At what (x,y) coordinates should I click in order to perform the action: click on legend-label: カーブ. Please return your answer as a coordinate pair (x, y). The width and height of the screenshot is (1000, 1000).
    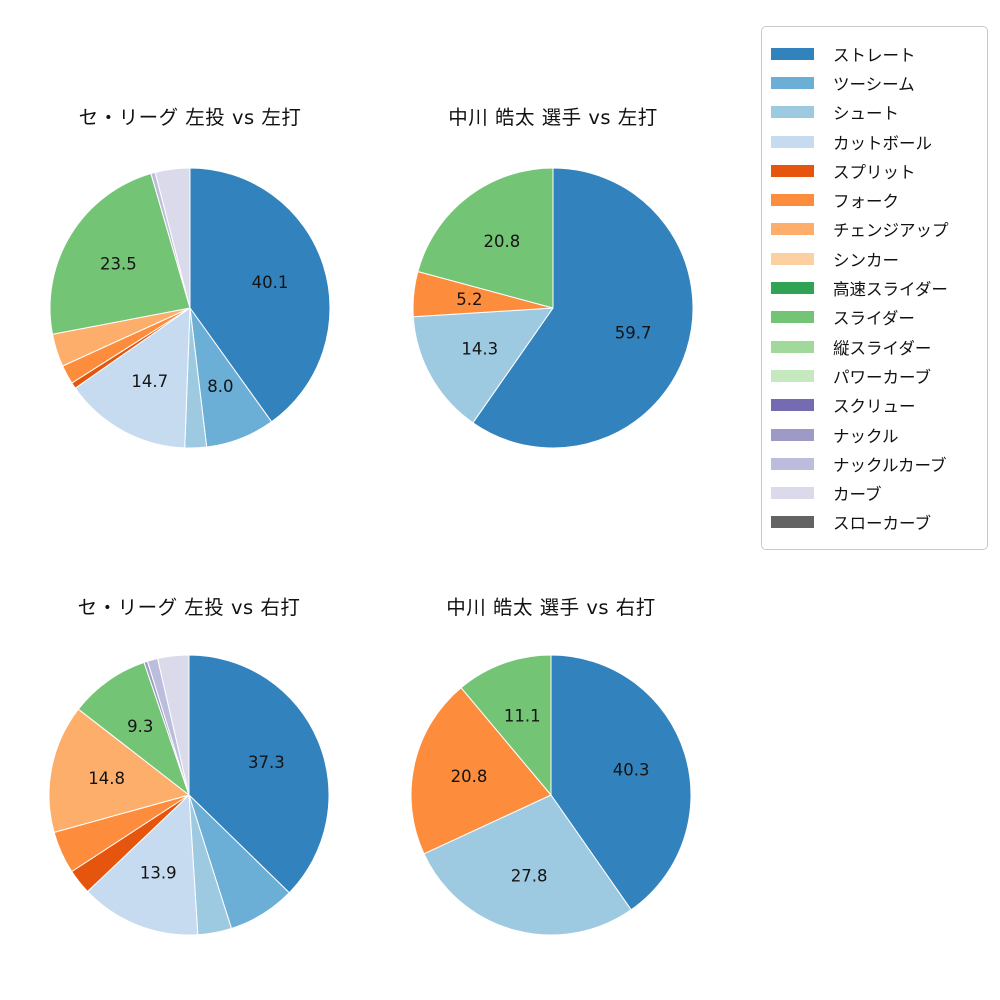
    Looking at the image, I should click on (857, 495).